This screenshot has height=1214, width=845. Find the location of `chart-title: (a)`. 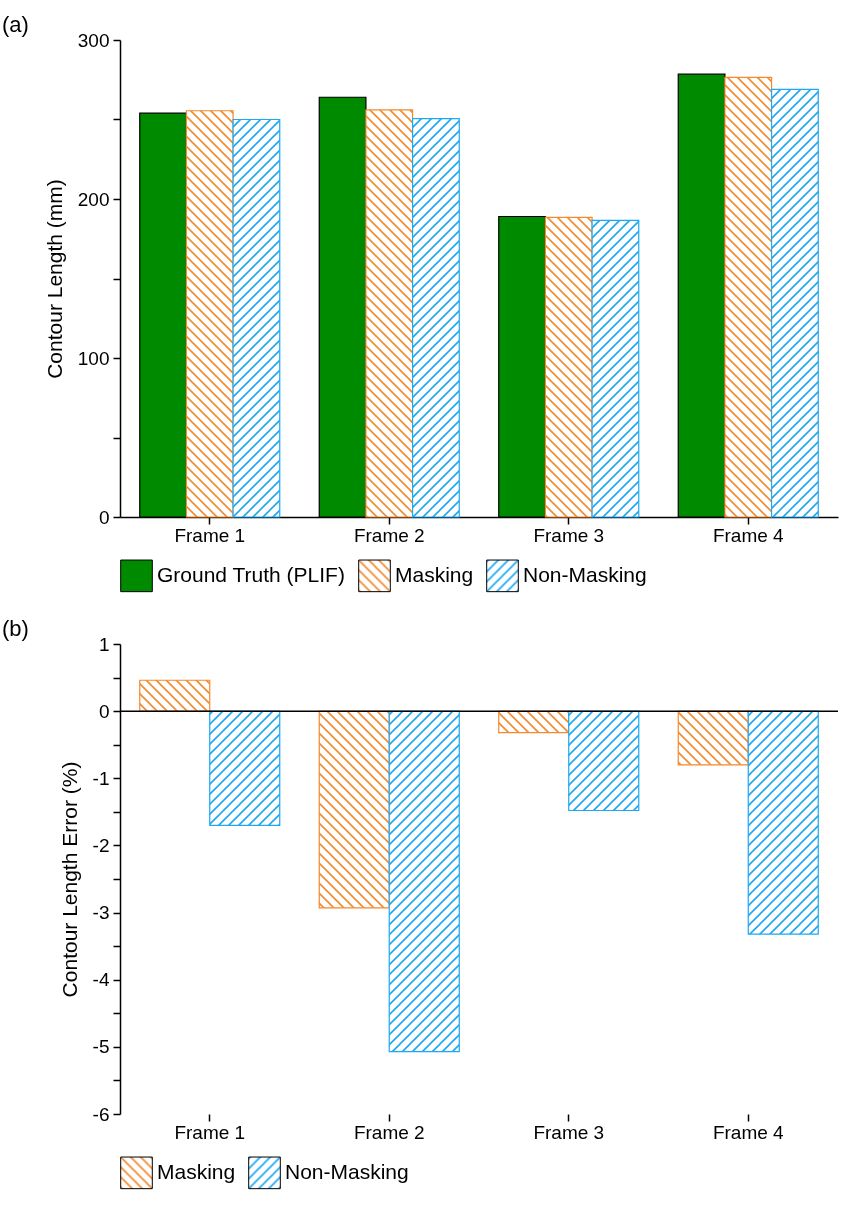

chart-title: (a) is located at coordinates (15, 24).